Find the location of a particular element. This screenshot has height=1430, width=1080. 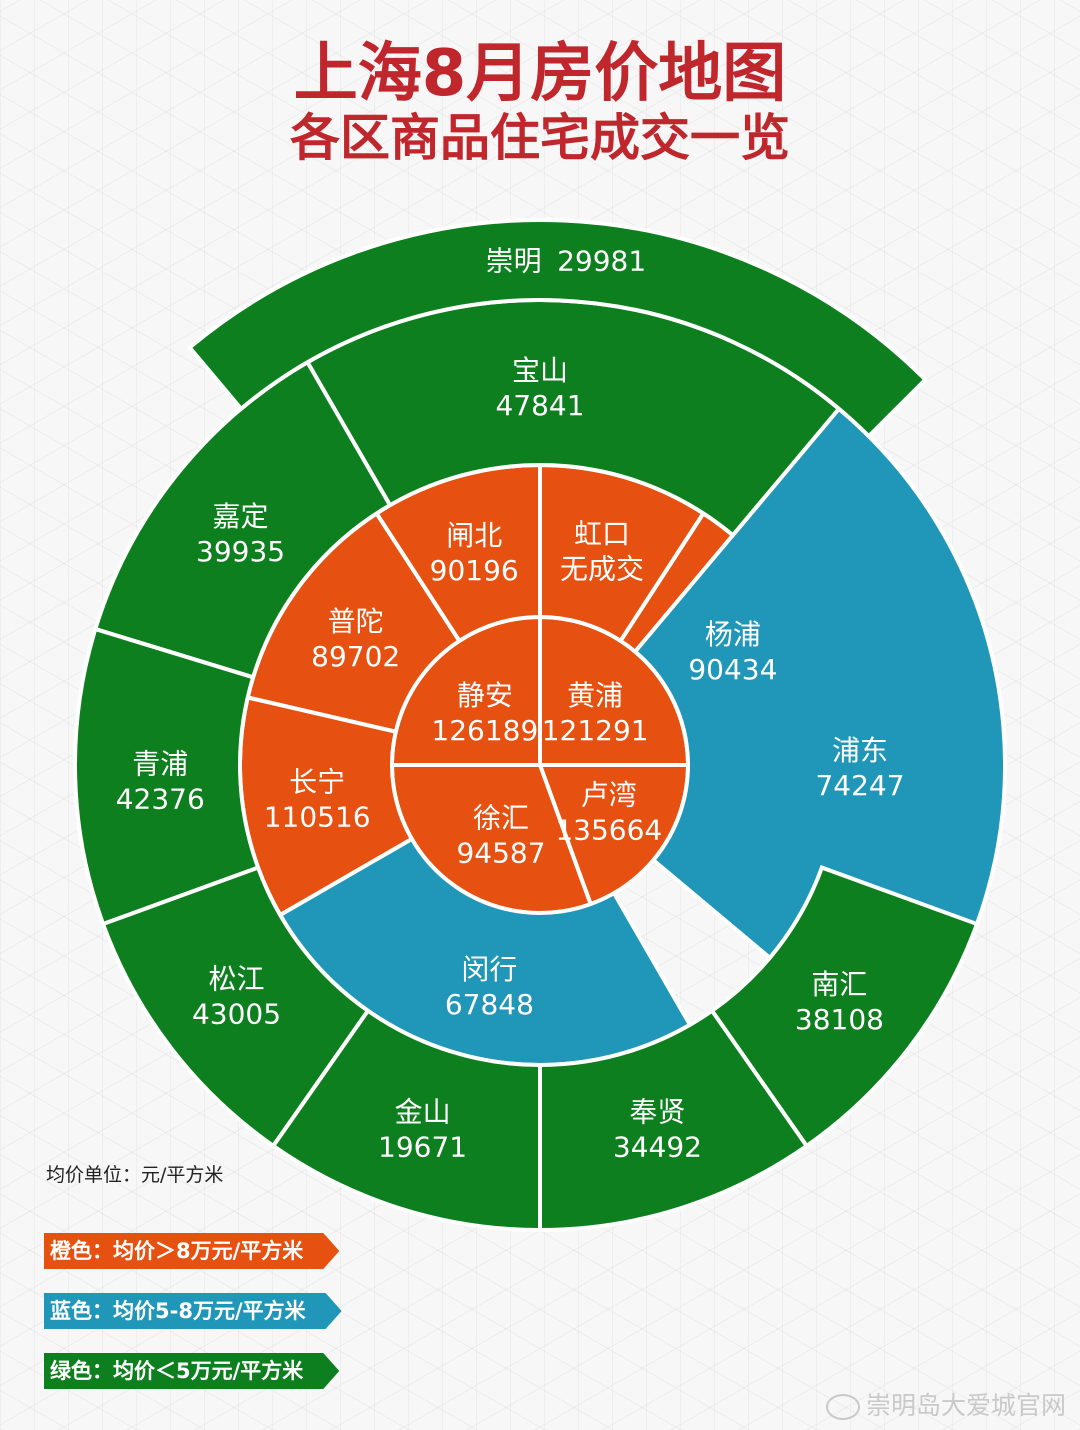

label-黄浦: 黄浦 is located at coordinates (595, 695).